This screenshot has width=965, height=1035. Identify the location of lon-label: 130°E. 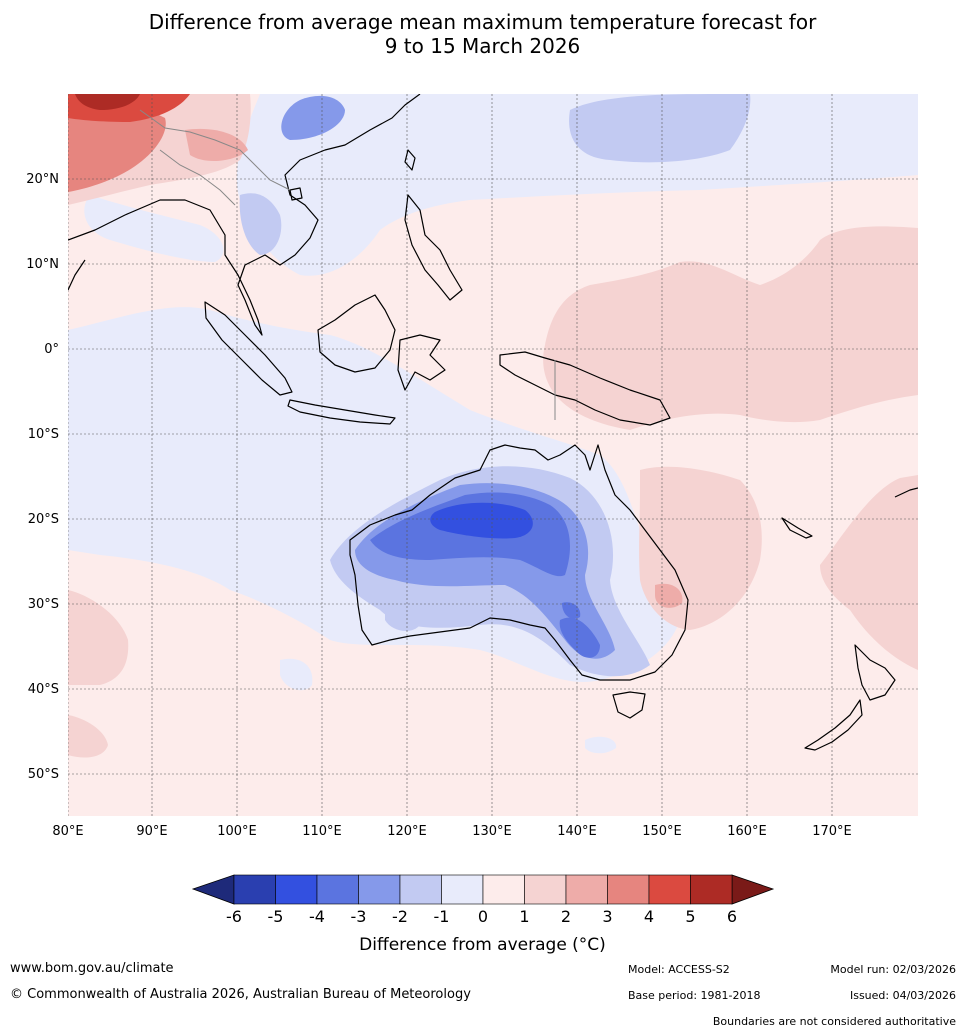
(492, 831).